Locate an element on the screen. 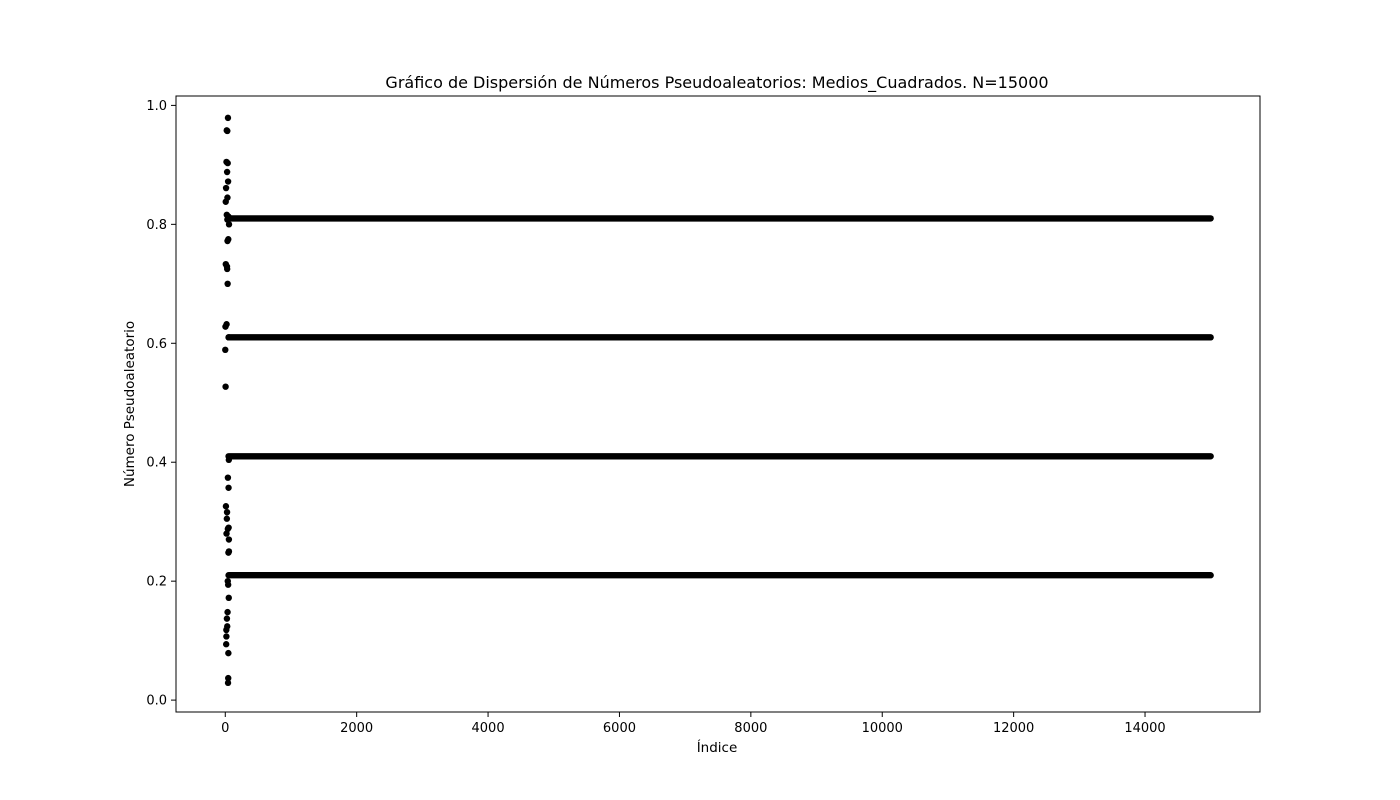  x-tick-label: 6000 is located at coordinates (619, 728).